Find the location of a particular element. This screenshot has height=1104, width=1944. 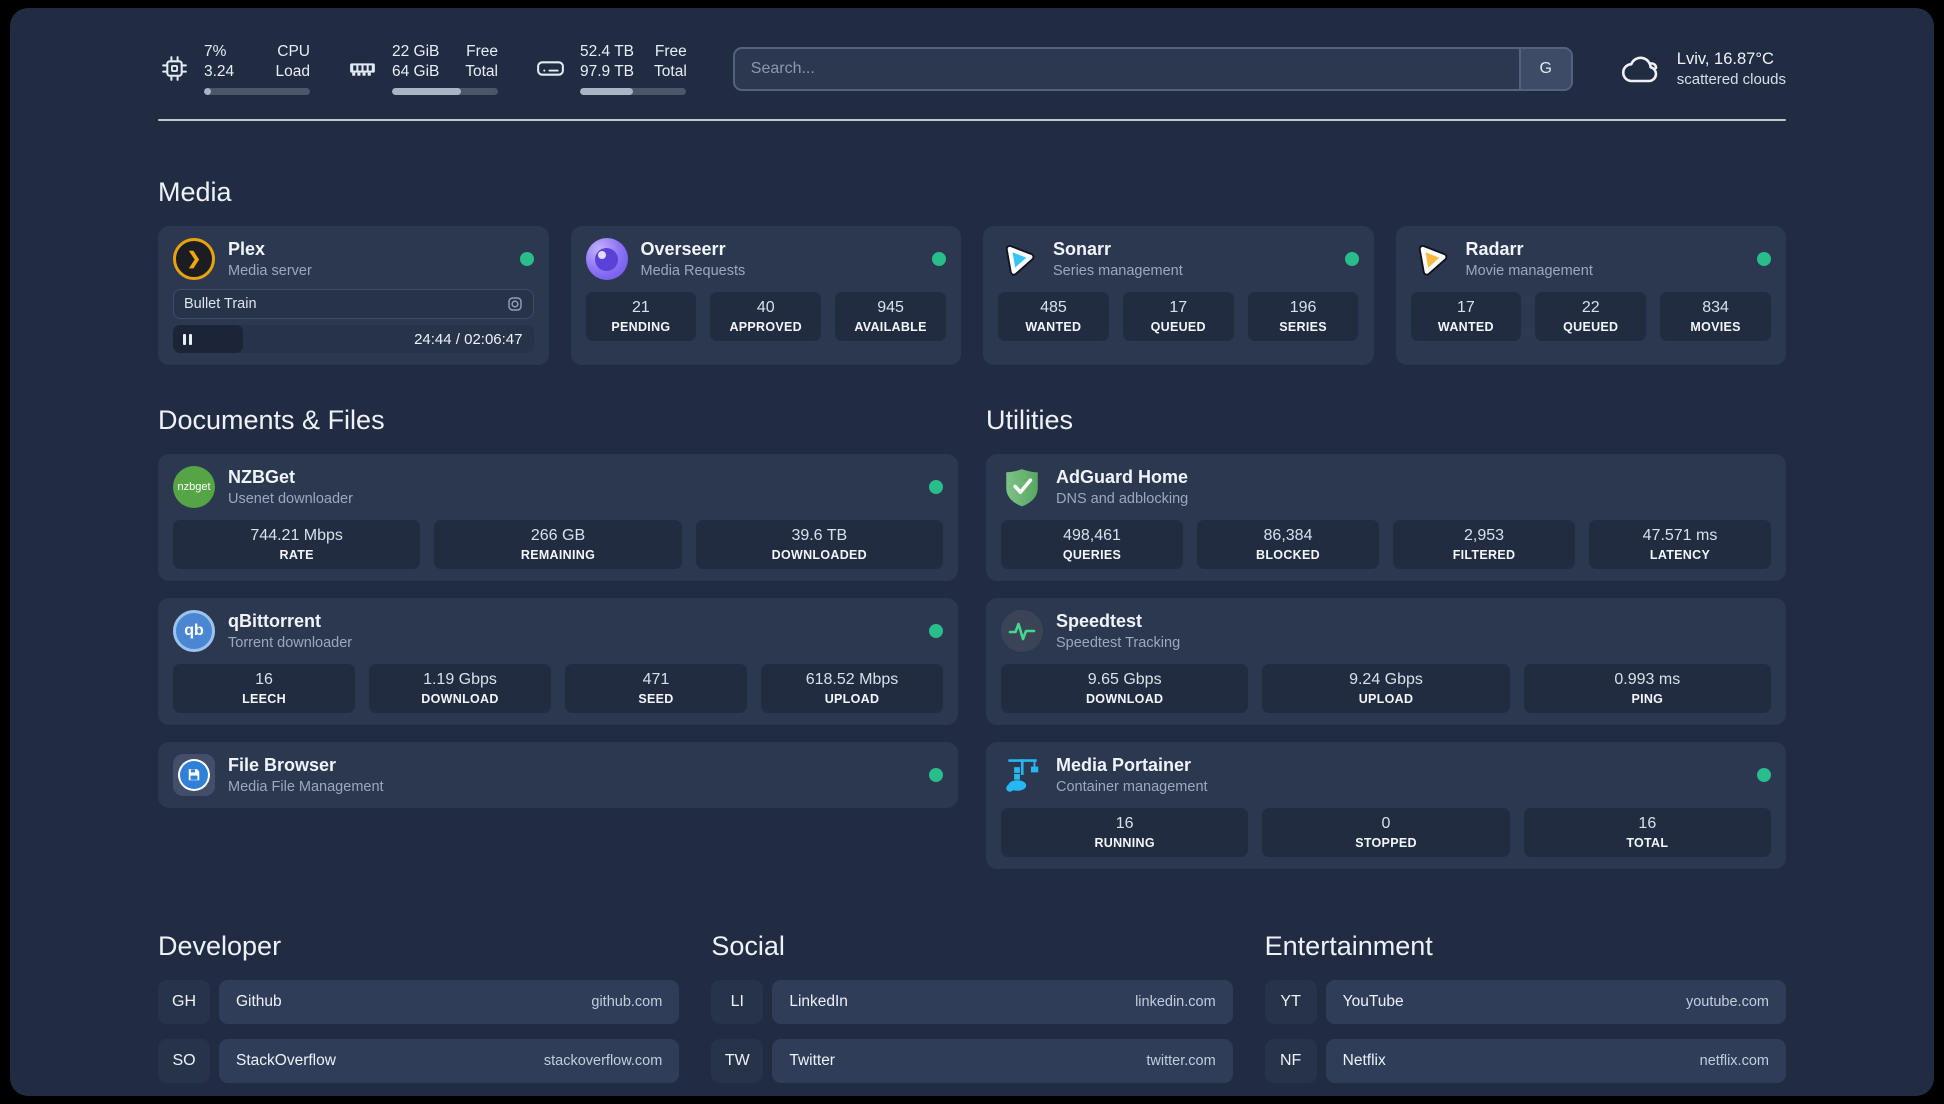

radarr-icon is located at coordinates (1432, 259).